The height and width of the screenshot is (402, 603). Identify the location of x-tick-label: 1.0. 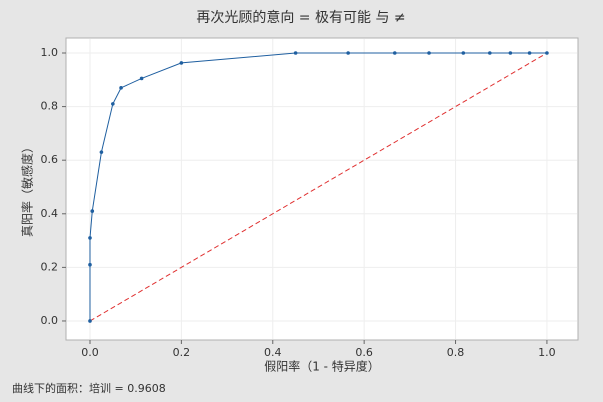
(547, 352).